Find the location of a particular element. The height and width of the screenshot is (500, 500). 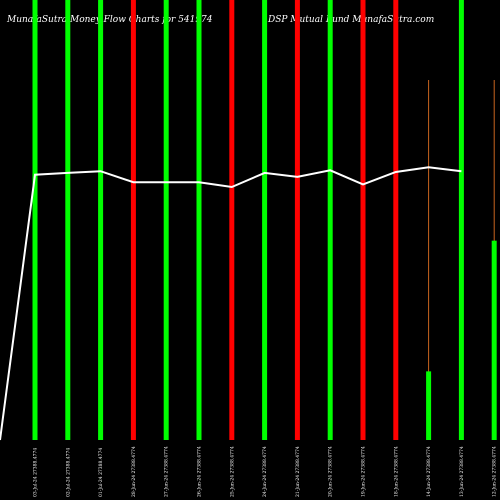

x-tick-label-8: 24-Jun-24 27388.4774 is located at coordinates (265, 471).